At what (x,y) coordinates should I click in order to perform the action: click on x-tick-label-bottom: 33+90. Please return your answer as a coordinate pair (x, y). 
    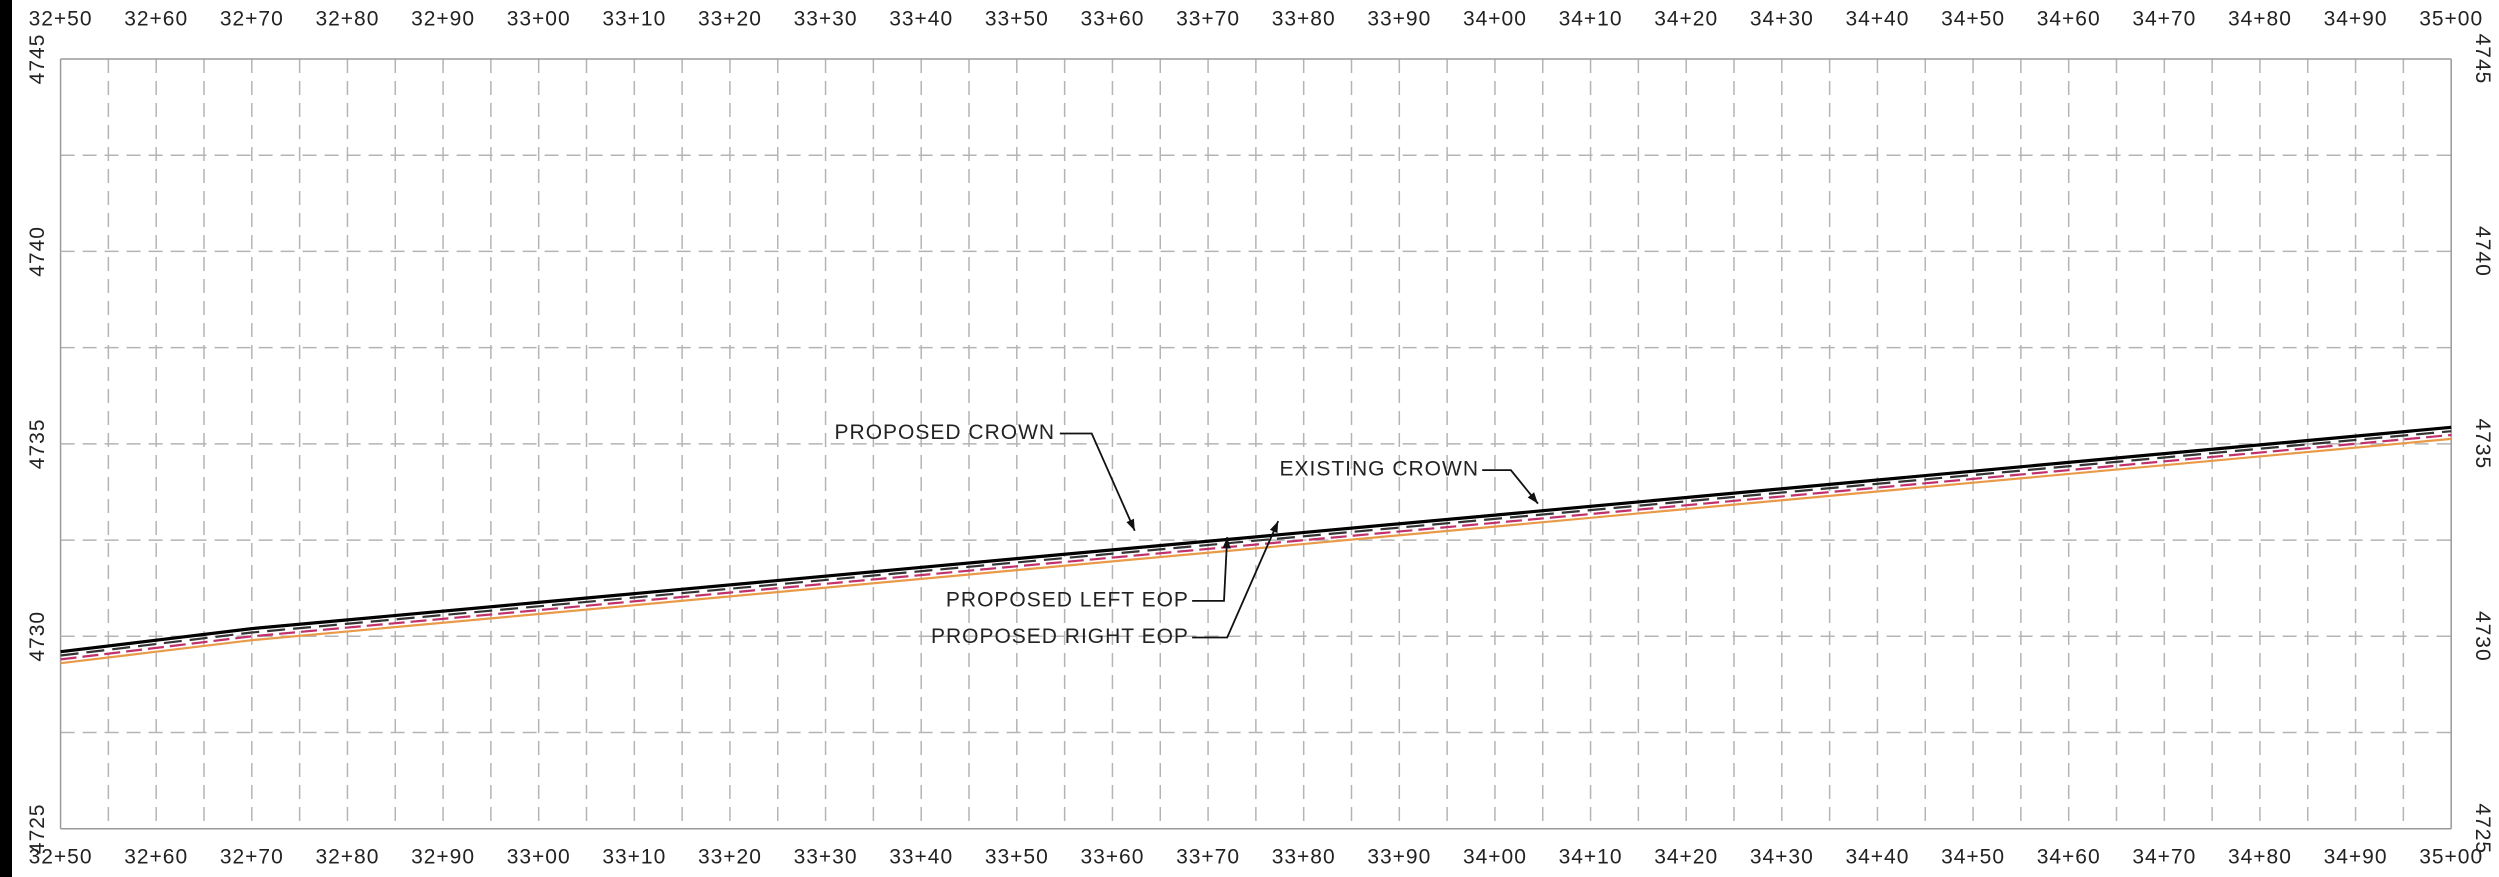
    Looking at the image, I should click on (1399, 857).